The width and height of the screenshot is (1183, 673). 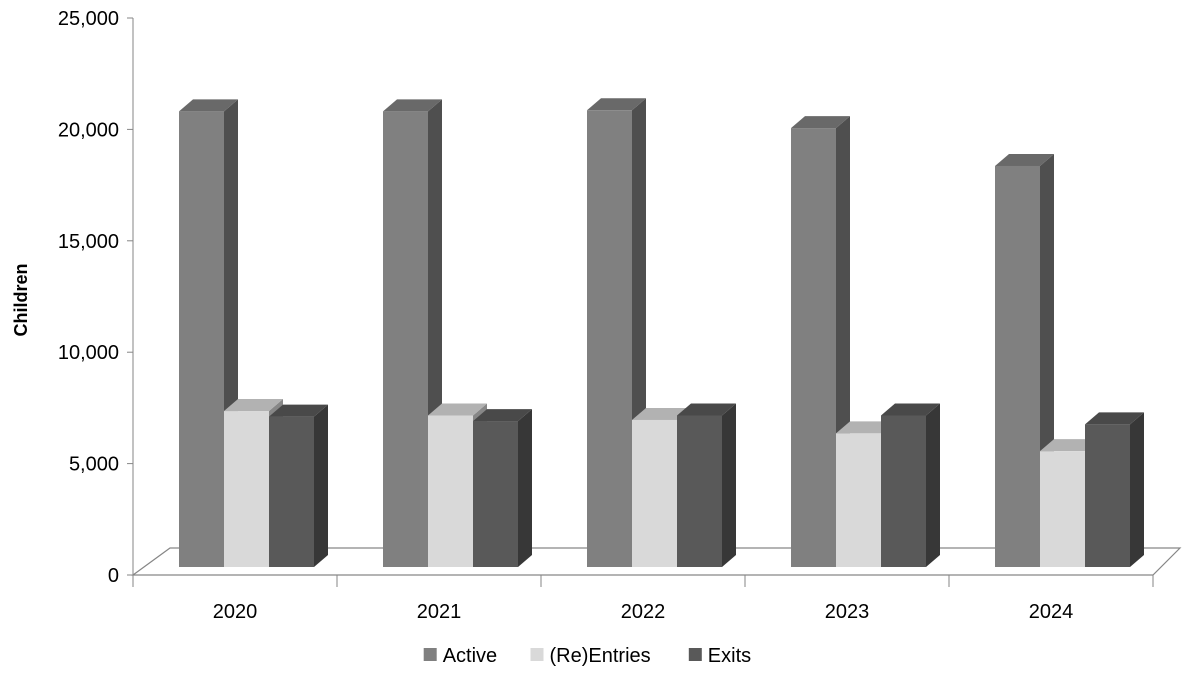 I want to click on y-axis-title: Children, so click(x=21, y=299).